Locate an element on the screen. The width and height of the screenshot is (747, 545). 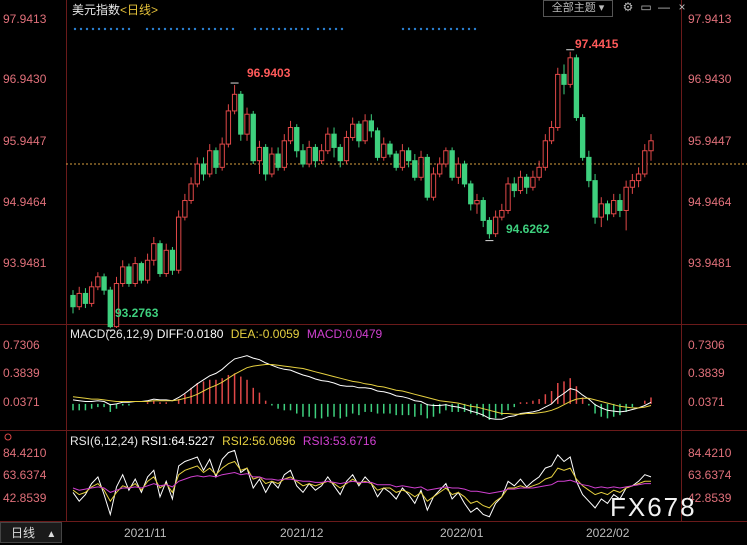
rsi2-value: RSI2:56.0696 is located at coordinates (259, 441).